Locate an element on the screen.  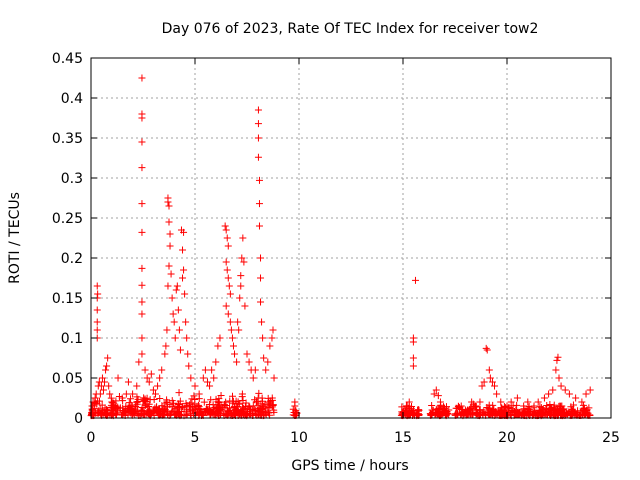
y-tick-label: 0.05 is located at coordinates (67, 379).